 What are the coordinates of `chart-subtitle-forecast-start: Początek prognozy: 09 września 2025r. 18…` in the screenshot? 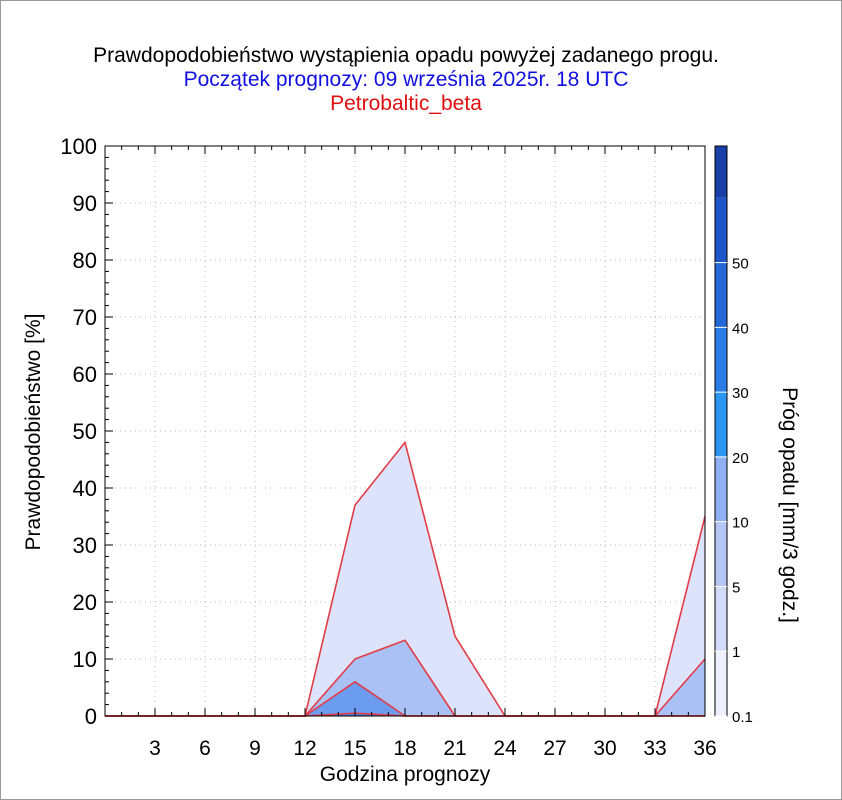 It's located at (406, 79).